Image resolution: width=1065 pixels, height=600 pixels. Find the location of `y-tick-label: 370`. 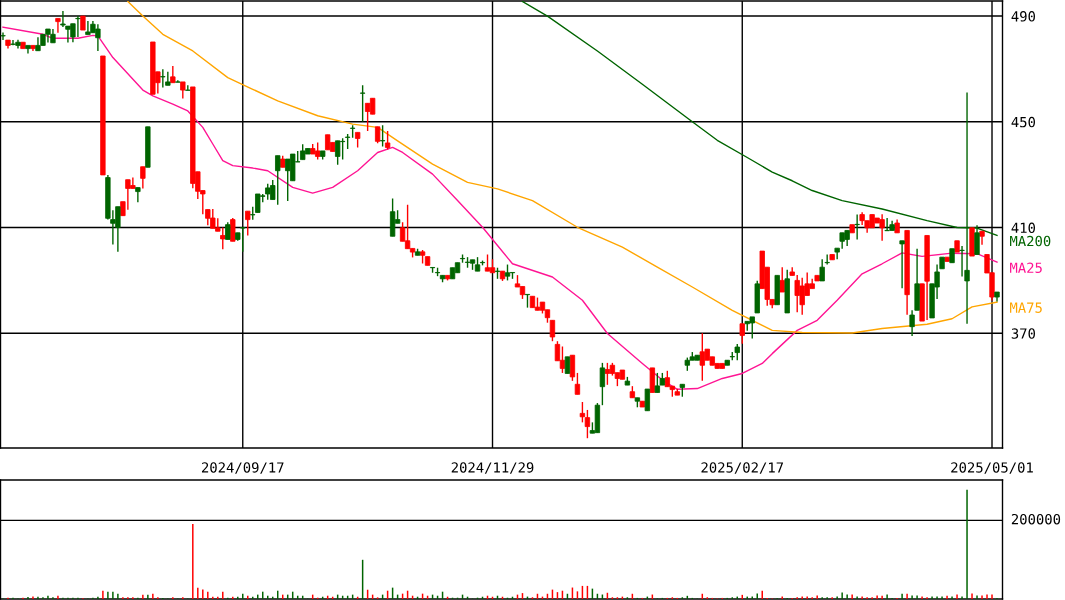

y-tick-label: 370 is located at coordinates (1023, 333).